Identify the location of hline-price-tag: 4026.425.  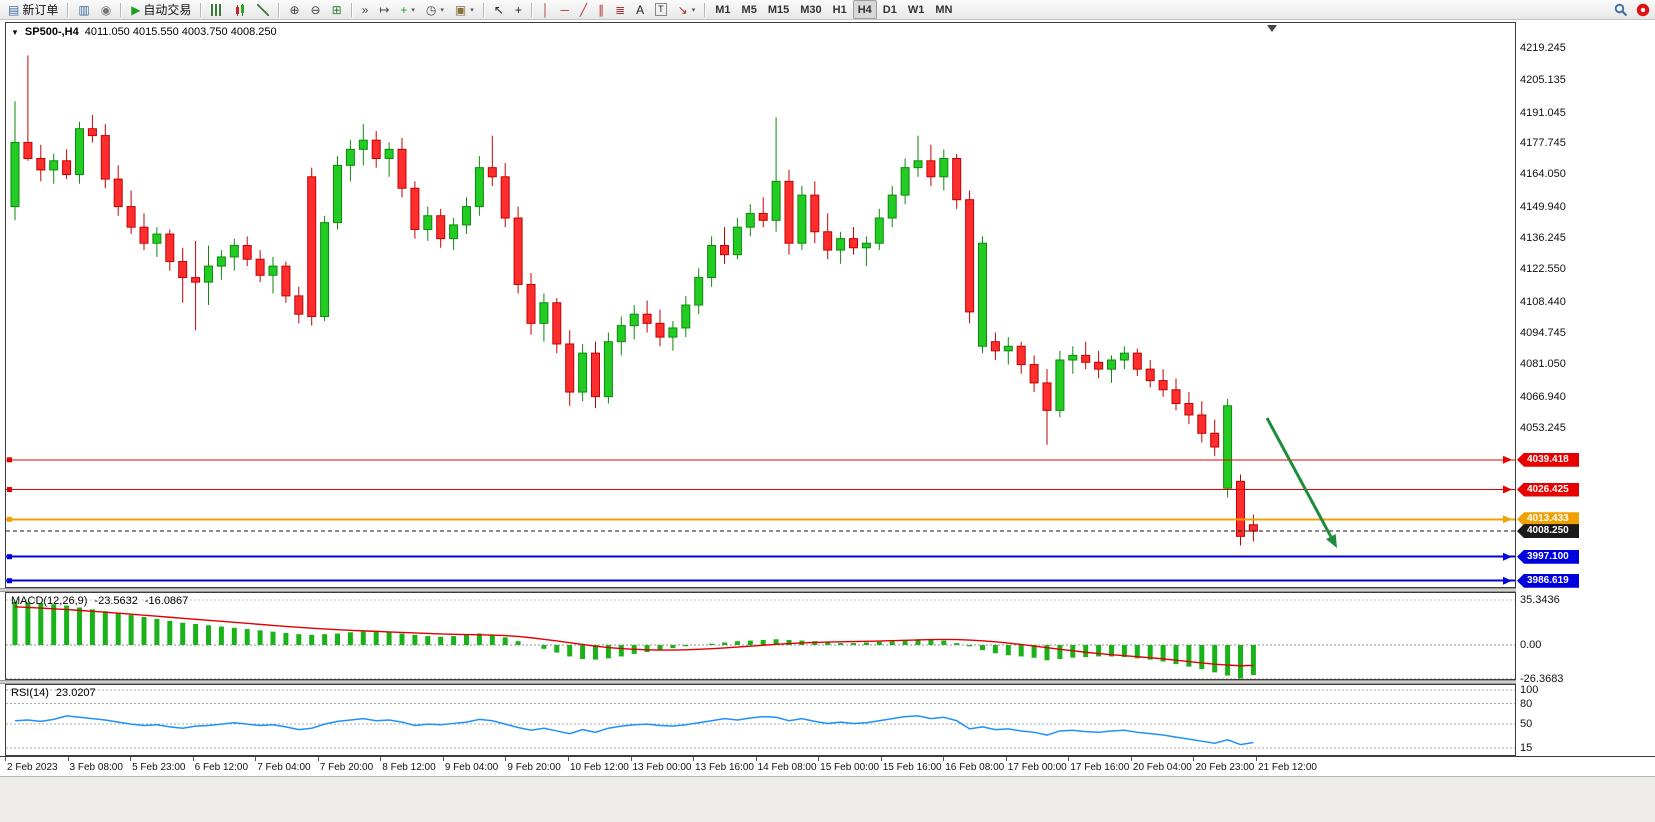
(1548, 489).